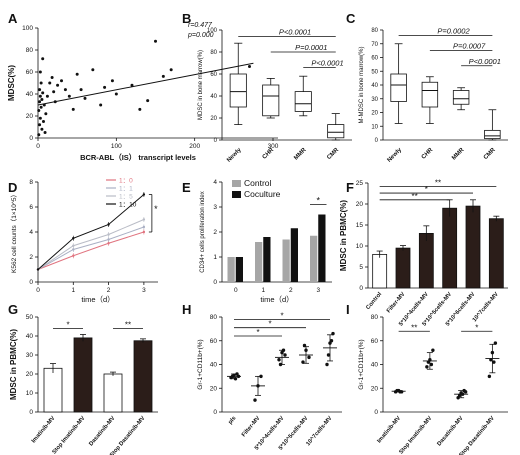  I want to click on panel-b-y-tick-label: 100, so click(212, 31).